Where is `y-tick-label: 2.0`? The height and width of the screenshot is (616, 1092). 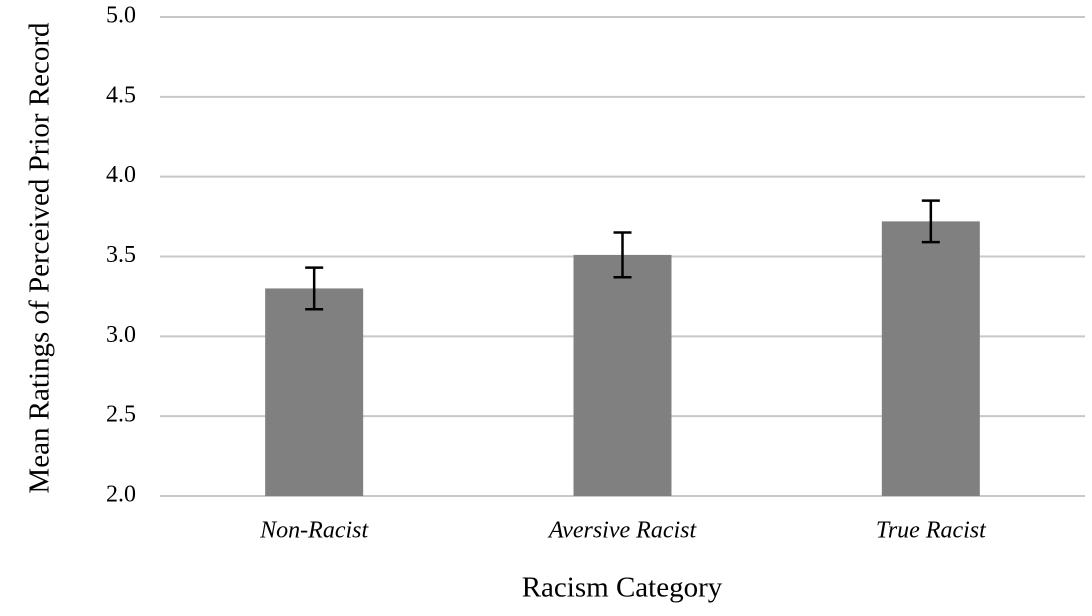 y-tick-label: 2.0 is located at coordinates (121, 495).